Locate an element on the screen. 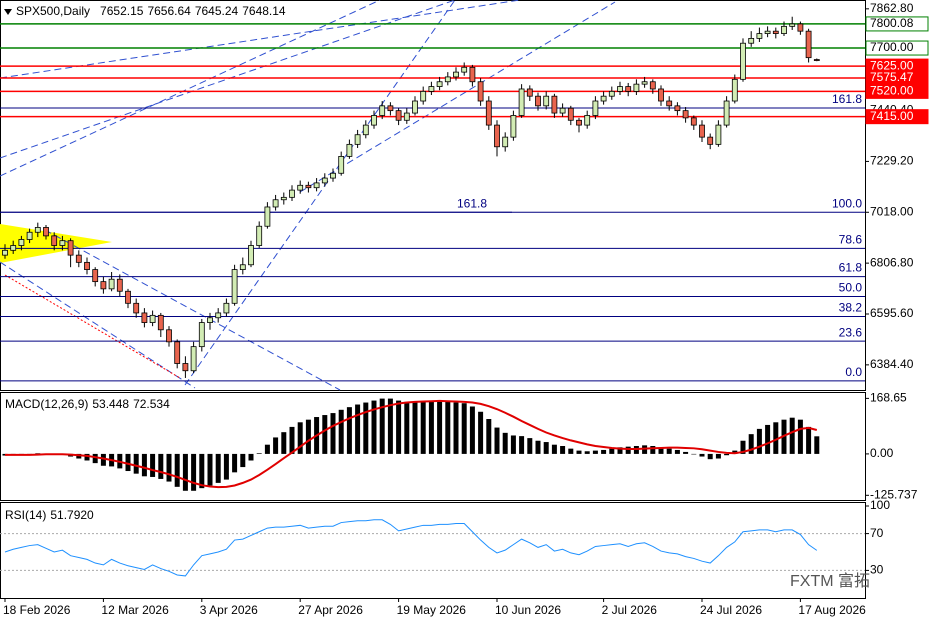 Image resolution: width=936 pixels, height=624 pixels. rsi-header: RSI(14) 51.7920 is located at coordinates (49, 515).